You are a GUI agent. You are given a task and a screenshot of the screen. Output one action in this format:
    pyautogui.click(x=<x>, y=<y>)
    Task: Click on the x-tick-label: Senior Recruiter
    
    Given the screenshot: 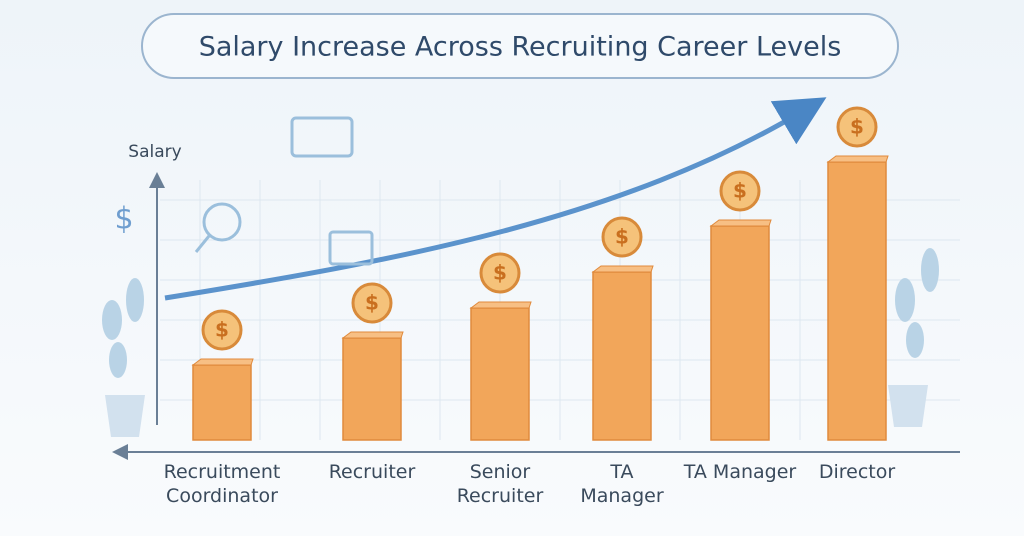 What is the action you would take?
    pyautogui.click(x=500, y=484)
    